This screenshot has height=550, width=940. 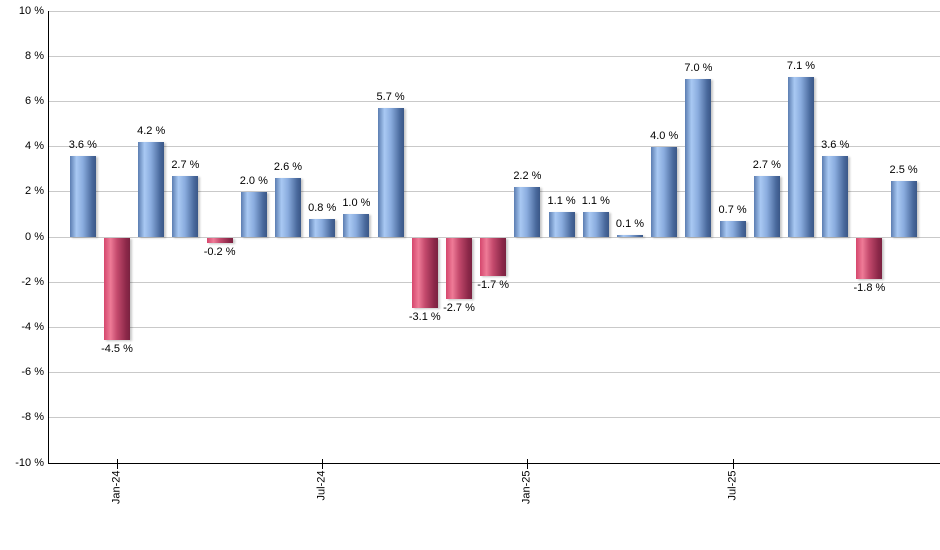 I want to click on bar-value-label: 5.7 %, so click(x=390, y=97).